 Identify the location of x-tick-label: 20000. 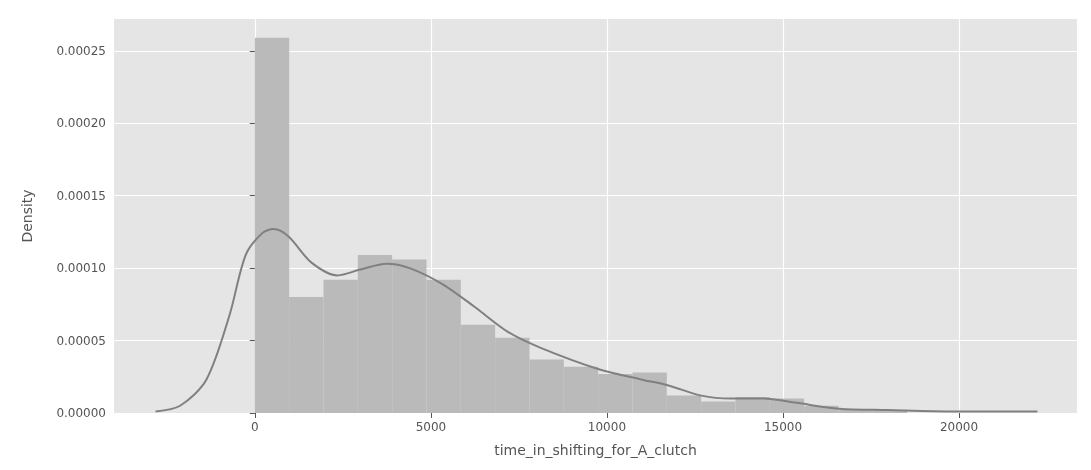
(959, 427).